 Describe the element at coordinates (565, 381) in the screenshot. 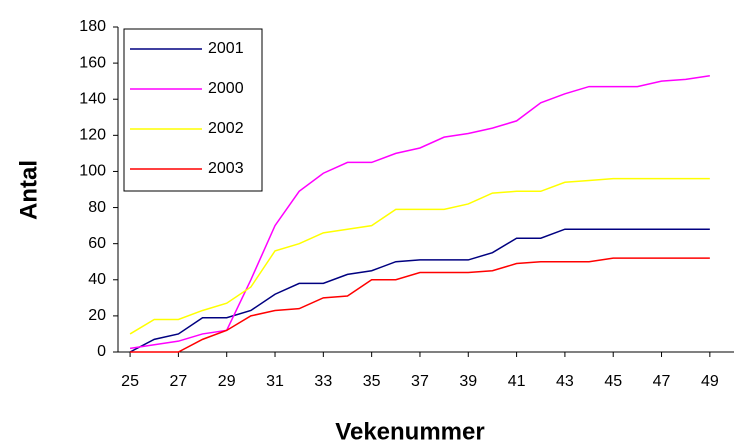

I see `x-tick-label: 43` at that location.